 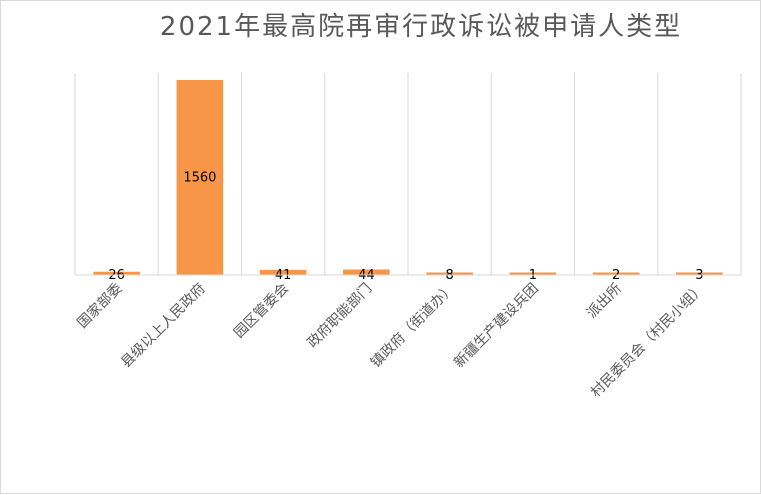 What do you see at coordinates (163, 326) in the screenshot?
I see `category-label: 县级以上人民政府` at bounding box center [163, 326].